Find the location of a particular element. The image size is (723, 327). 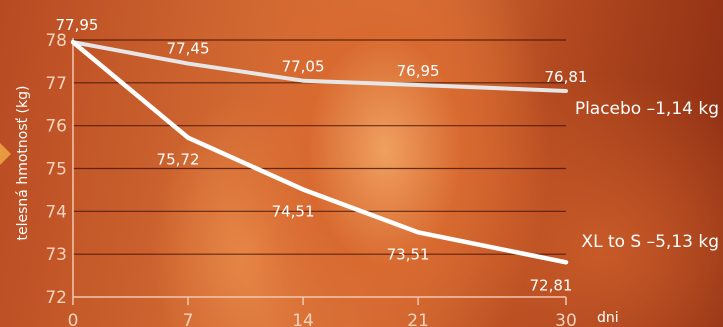

data-label: 76,95 is located at coordinates (418, 71).